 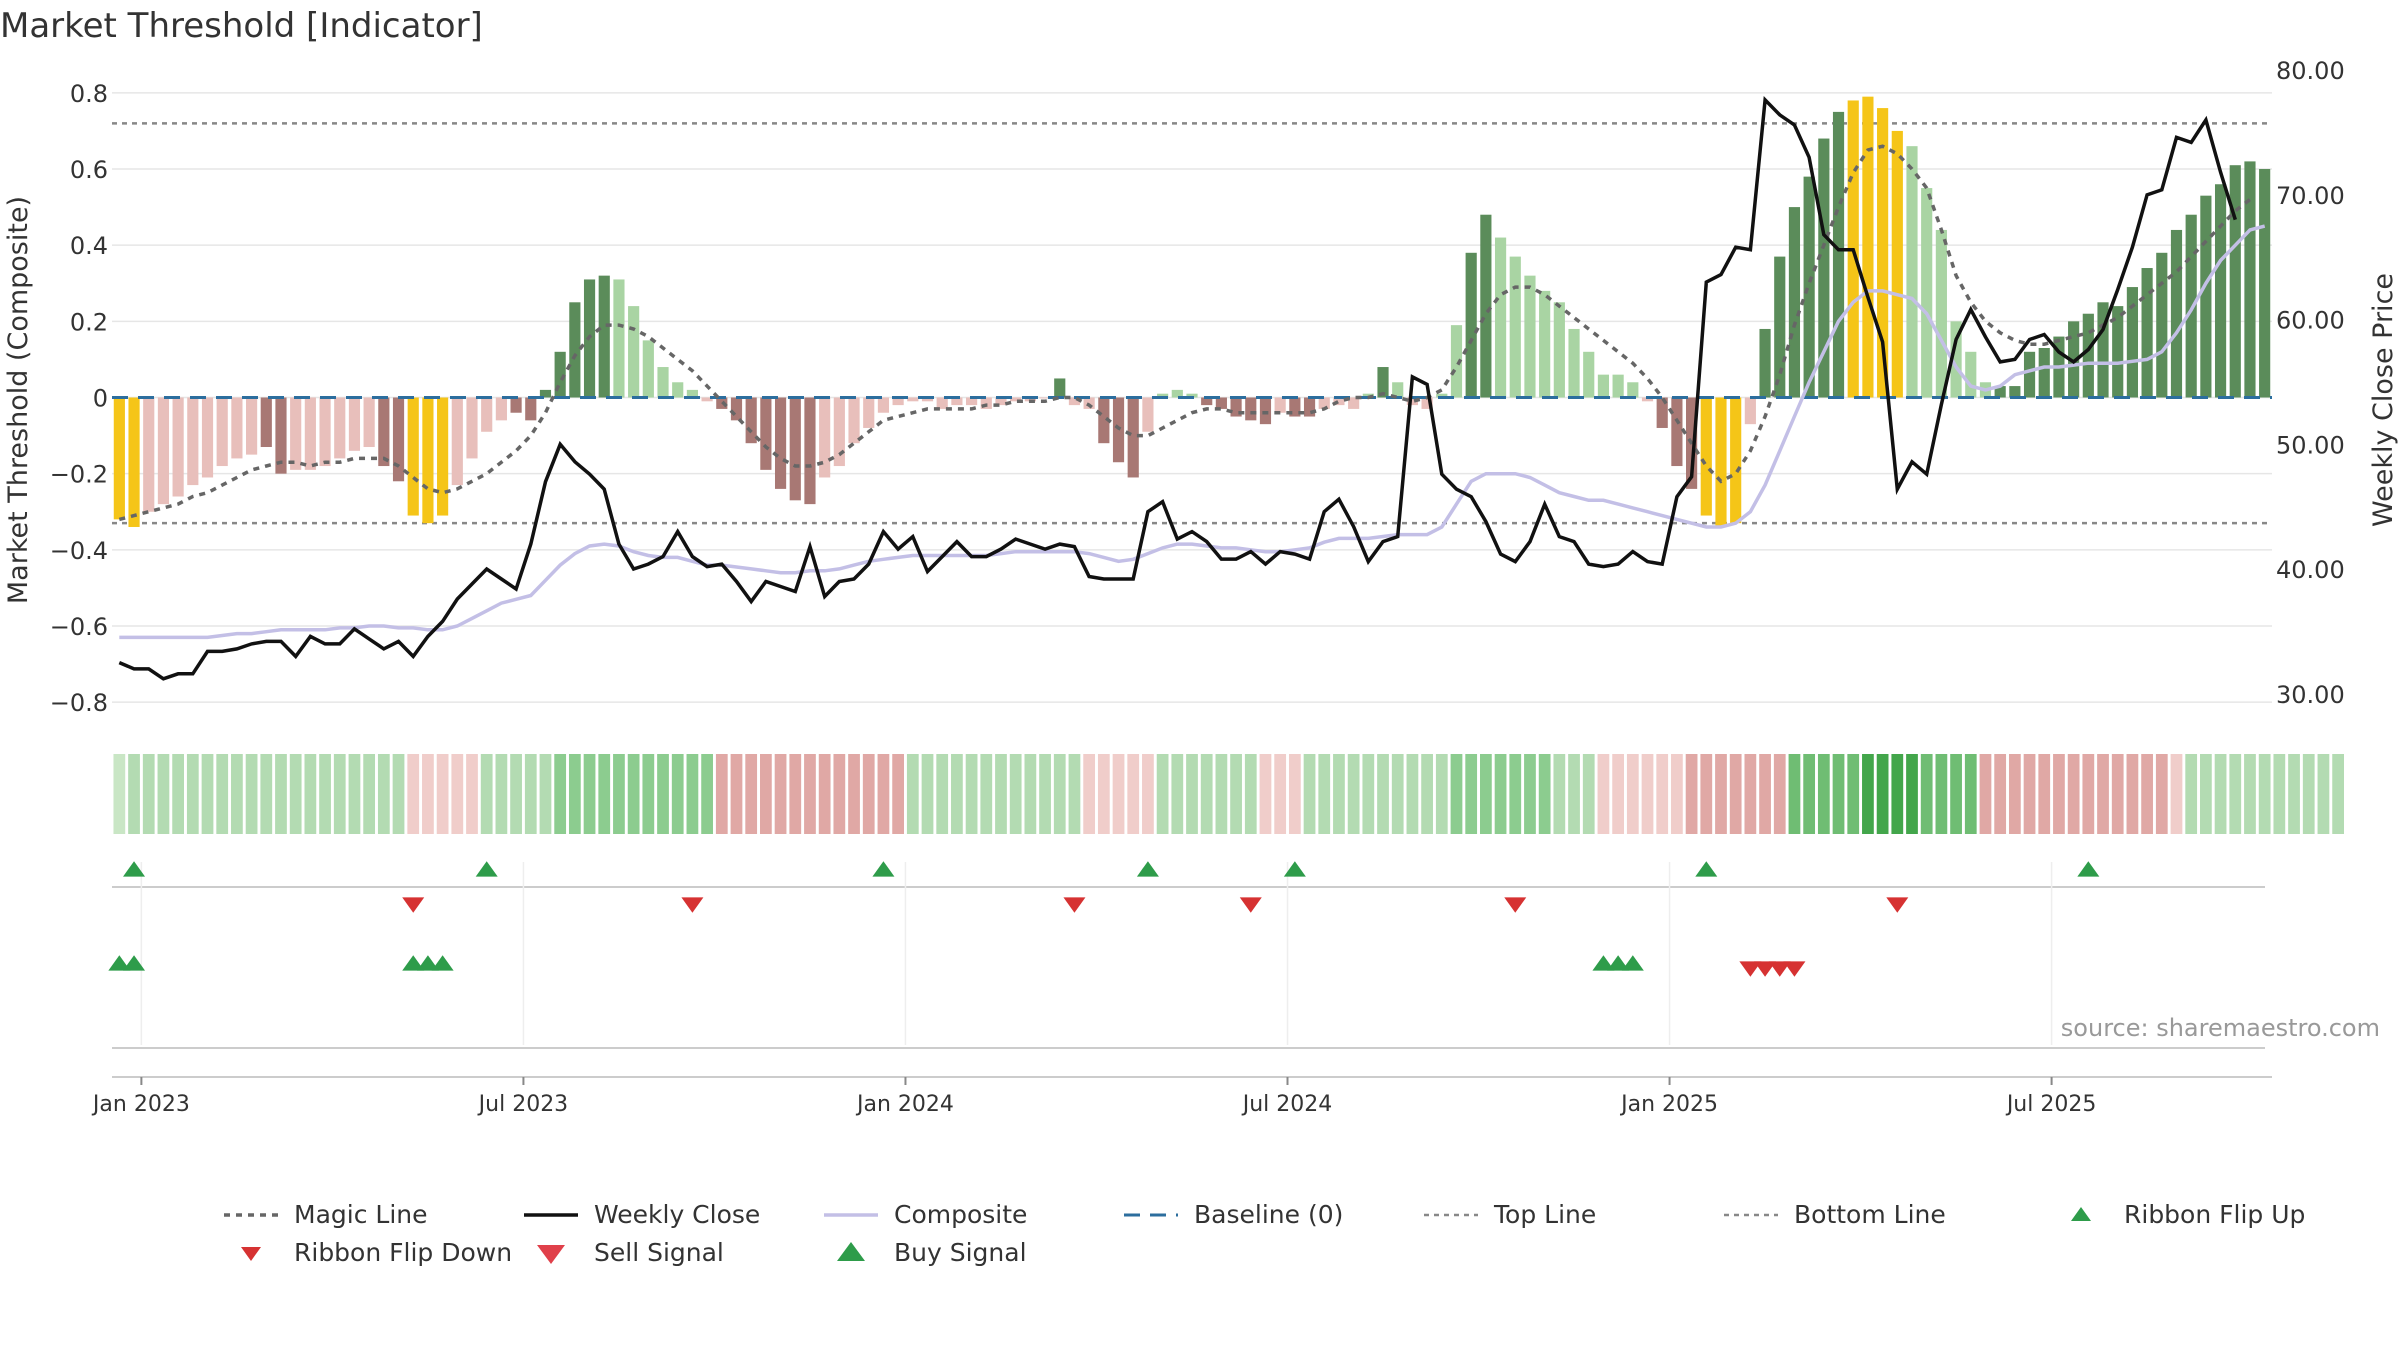 I want to click on y-tick-label-left: 0, so click(x=100, y=399).